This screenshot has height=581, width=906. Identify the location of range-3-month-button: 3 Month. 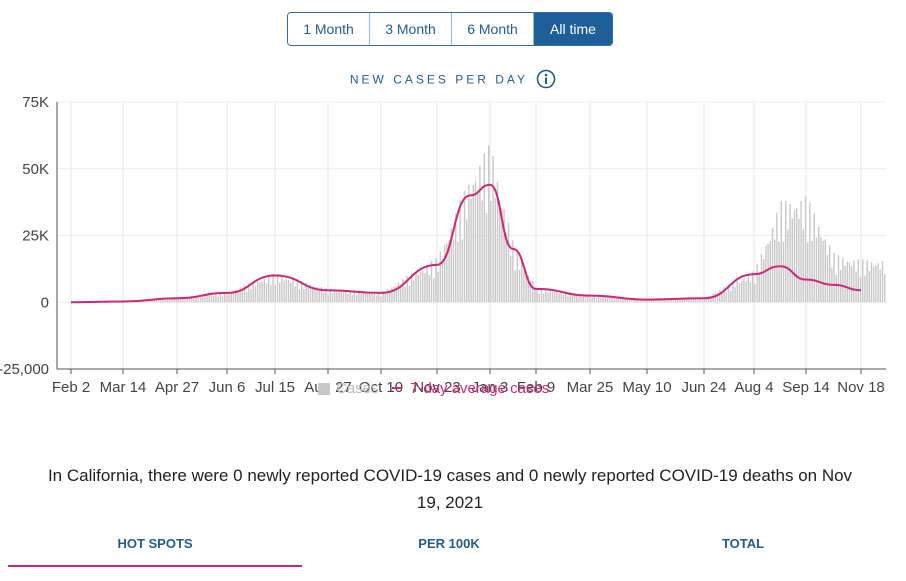
(411, 29).